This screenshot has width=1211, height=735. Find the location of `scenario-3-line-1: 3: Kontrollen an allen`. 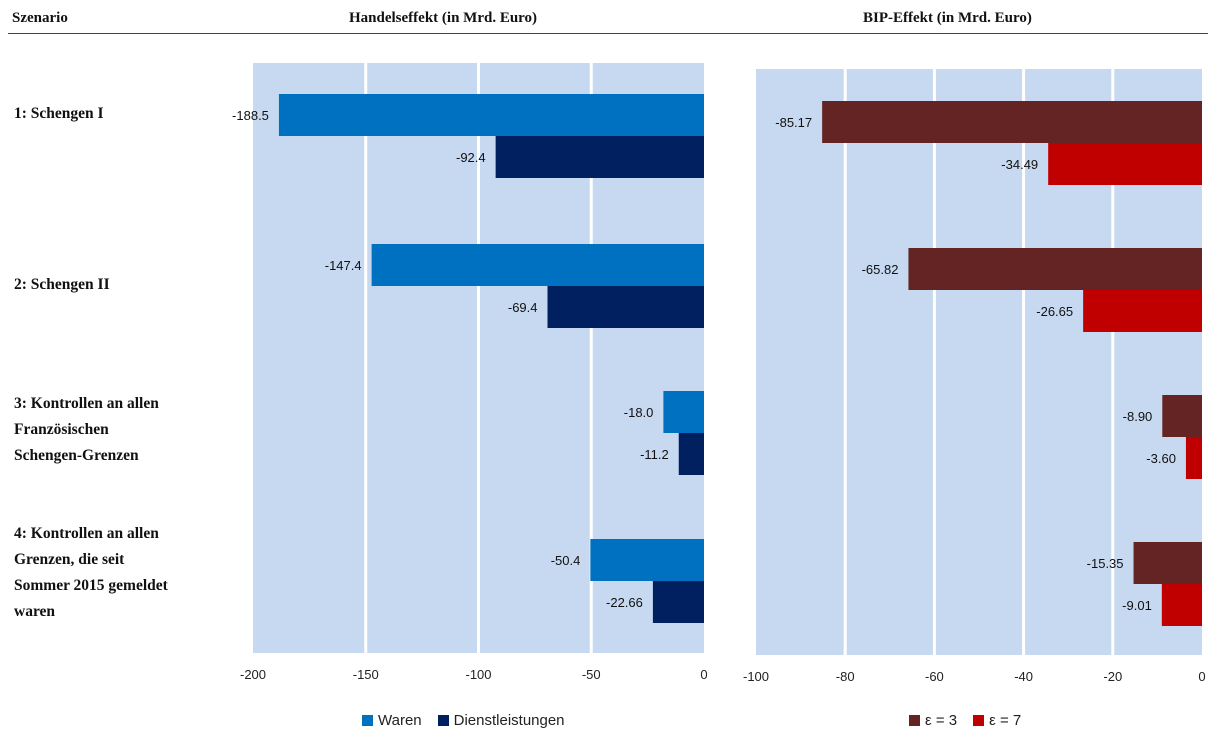

scenario-3-line-1: 3: Kontrollen an allen is located at coordinates (86, 403).